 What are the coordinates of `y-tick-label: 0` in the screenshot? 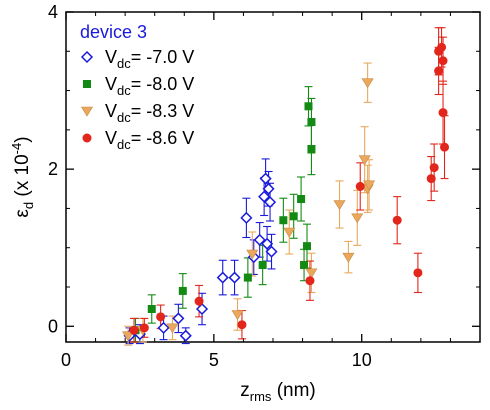 It's located at (53, 326).